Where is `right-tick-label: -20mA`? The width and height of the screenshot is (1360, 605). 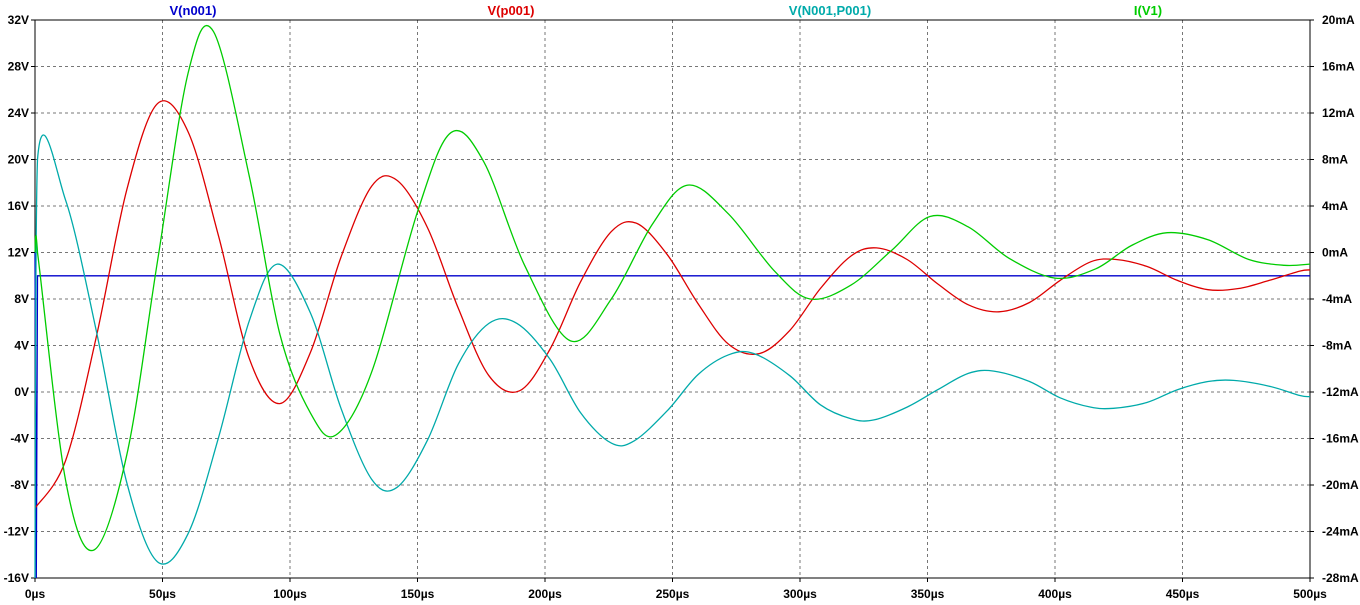 right-tick-label: -20mA is located at coordinates (1340, 485).